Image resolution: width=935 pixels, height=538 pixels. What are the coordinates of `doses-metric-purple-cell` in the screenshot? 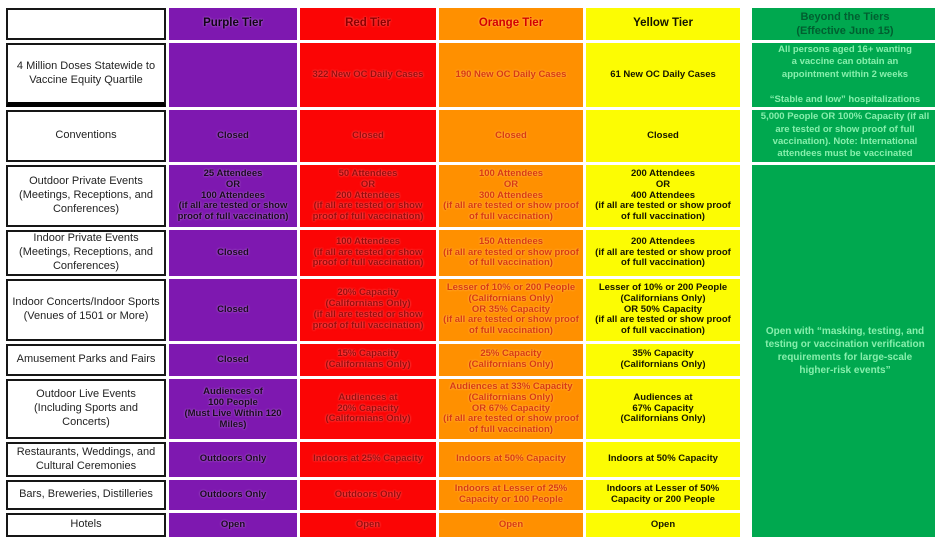 It's located at (233, 75).